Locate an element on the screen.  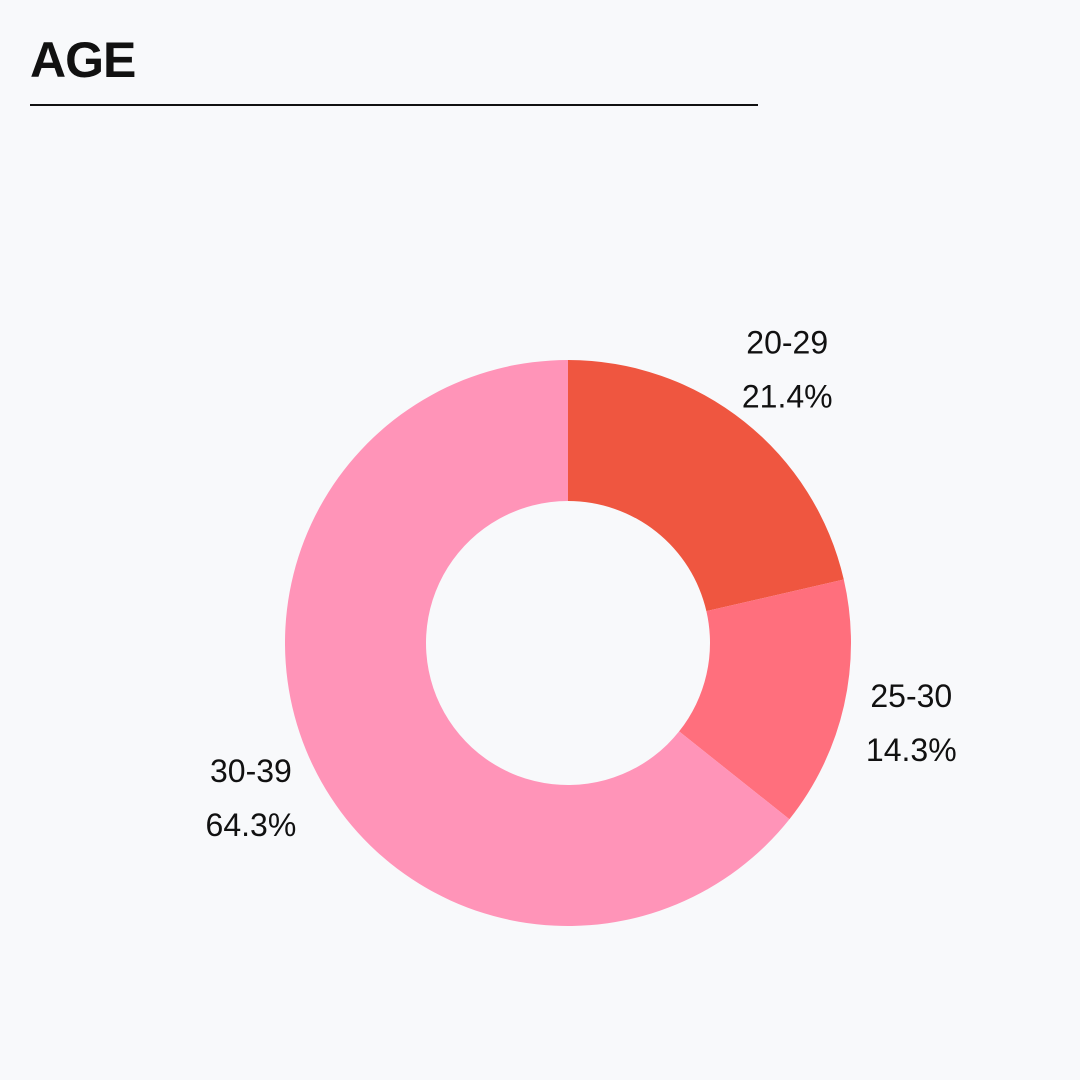
slice-label-30-39: 30-39 is located at coordinates (251, 771).